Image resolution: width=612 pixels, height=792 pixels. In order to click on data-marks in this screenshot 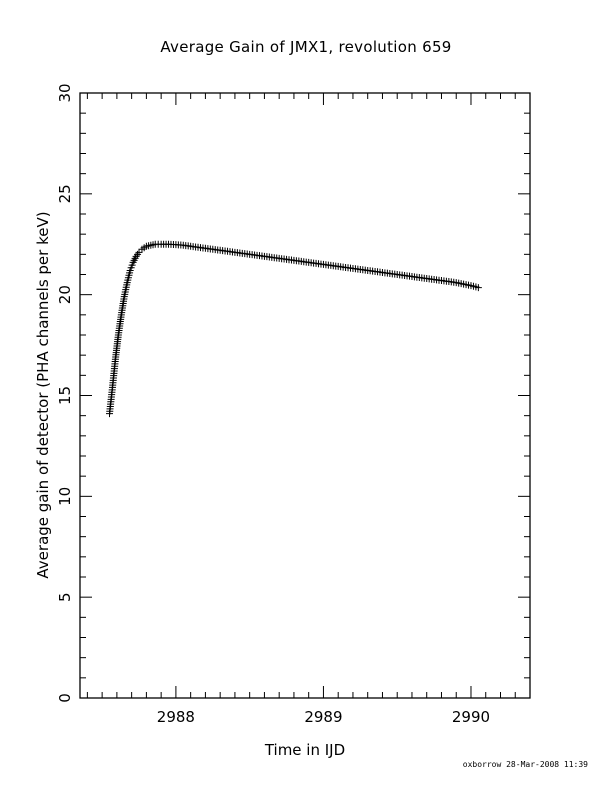, I will do `click(294, 329)`.